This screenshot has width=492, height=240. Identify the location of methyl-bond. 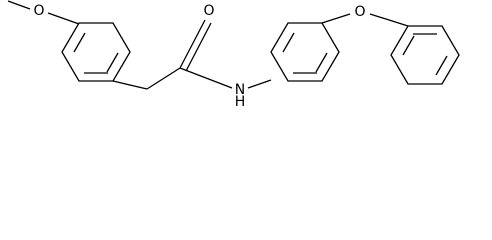
(19, 5).